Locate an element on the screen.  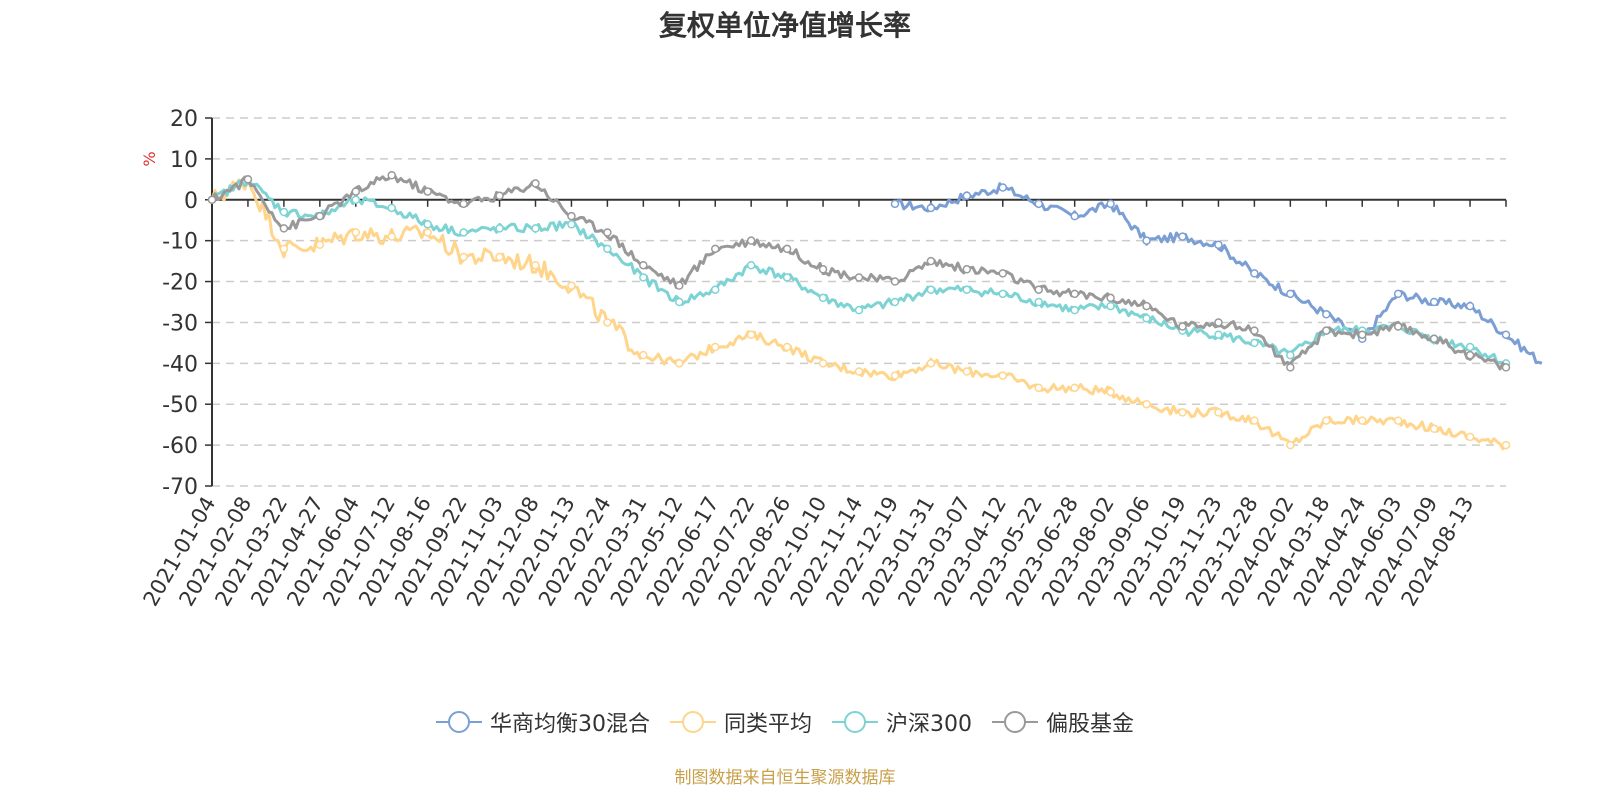
legend-item: 华商均衡30混合 is located at coordinates (542, 722).